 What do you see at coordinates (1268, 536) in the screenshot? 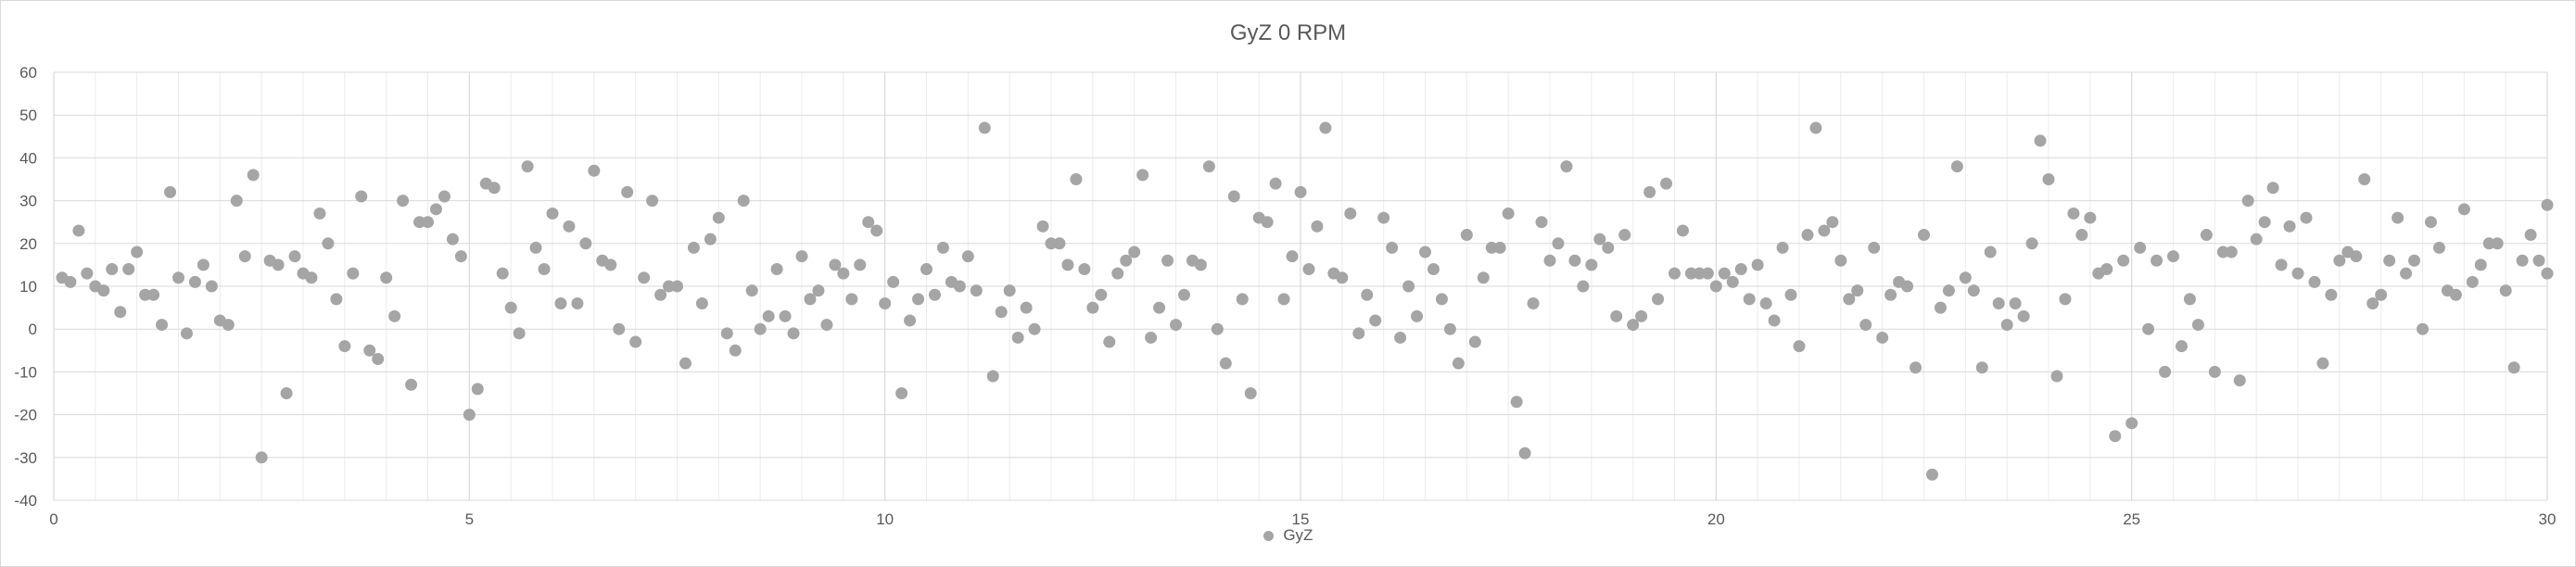
I see `legend-marker` at bounding box center [1268, 536].